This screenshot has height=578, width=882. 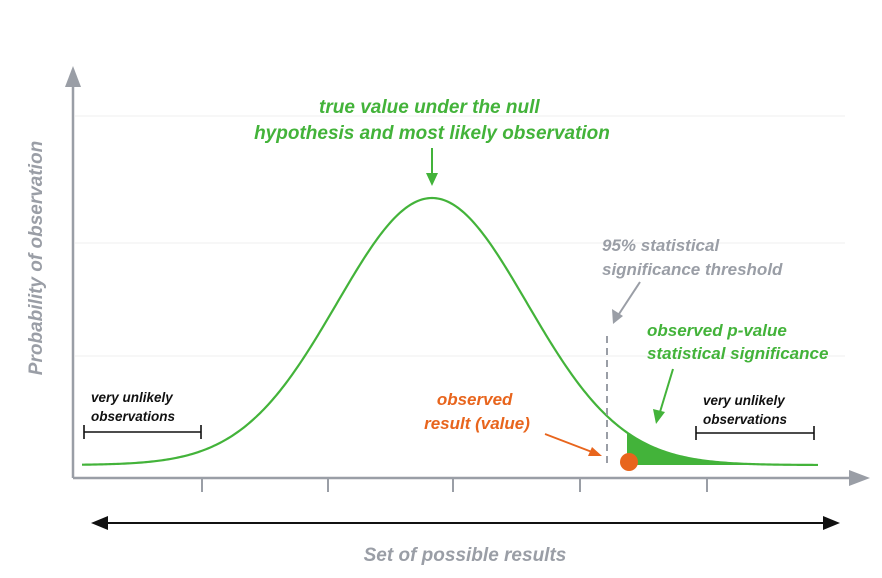 What do you see at coordinates (692, 257) in the screenshot?
I see `threshold-label: 95% statistical significance threshold` at bounding box center [692, 257].